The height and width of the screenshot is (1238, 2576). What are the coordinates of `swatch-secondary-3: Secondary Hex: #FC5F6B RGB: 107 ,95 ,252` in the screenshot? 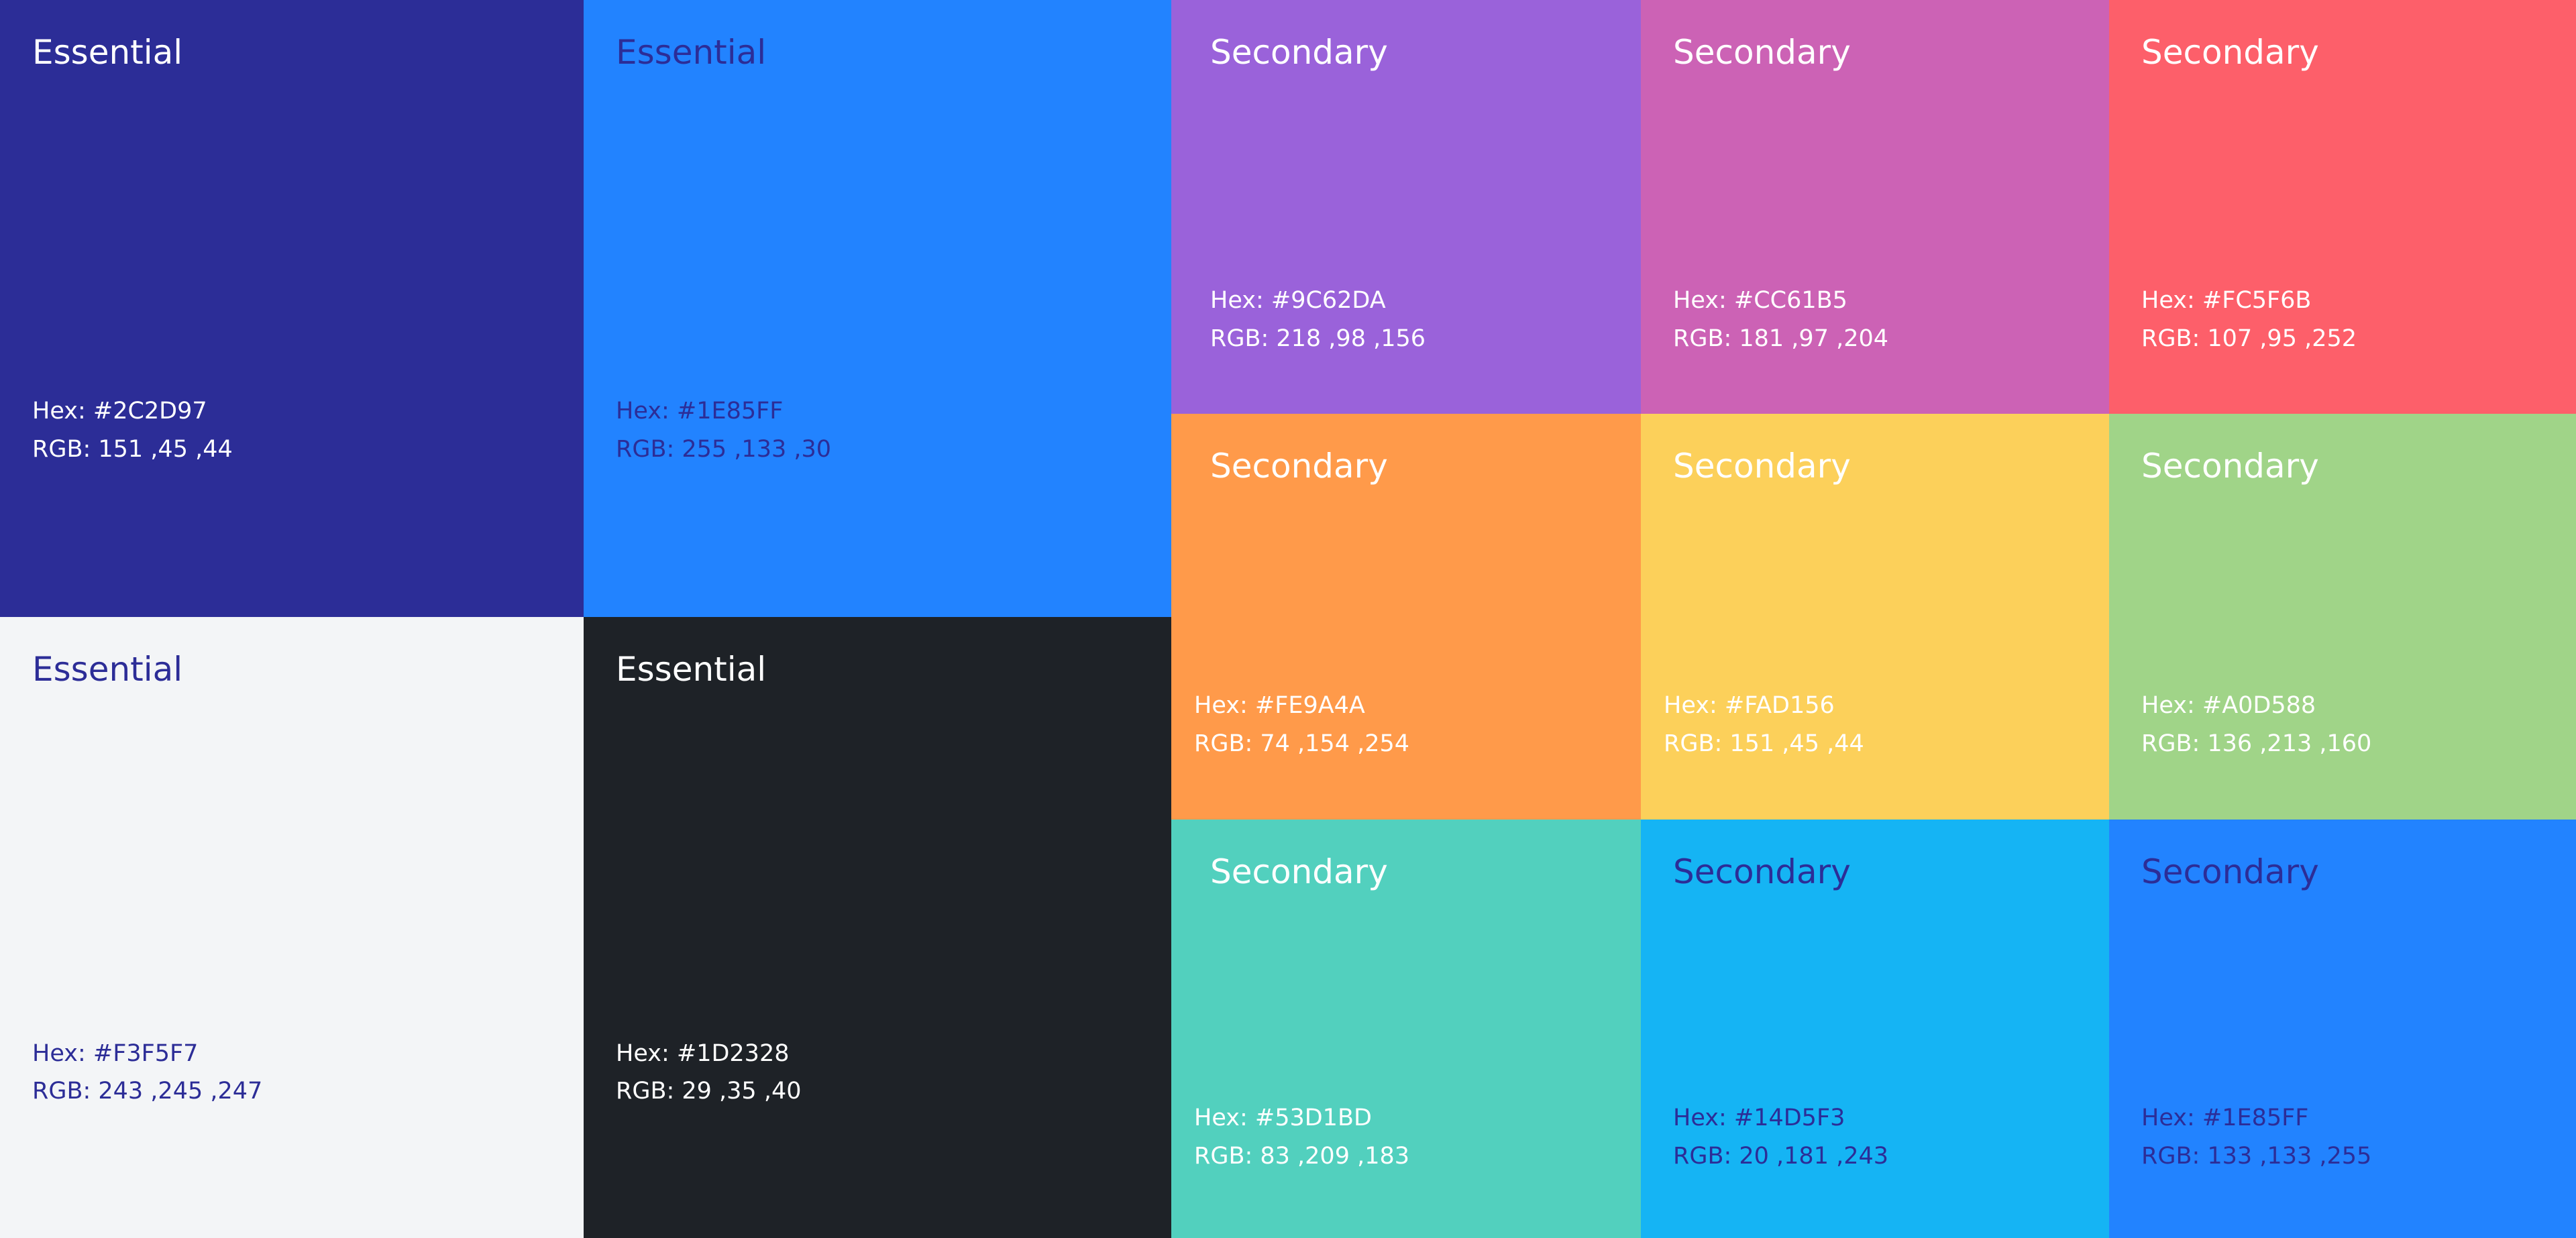 It's located at (2342, 207).